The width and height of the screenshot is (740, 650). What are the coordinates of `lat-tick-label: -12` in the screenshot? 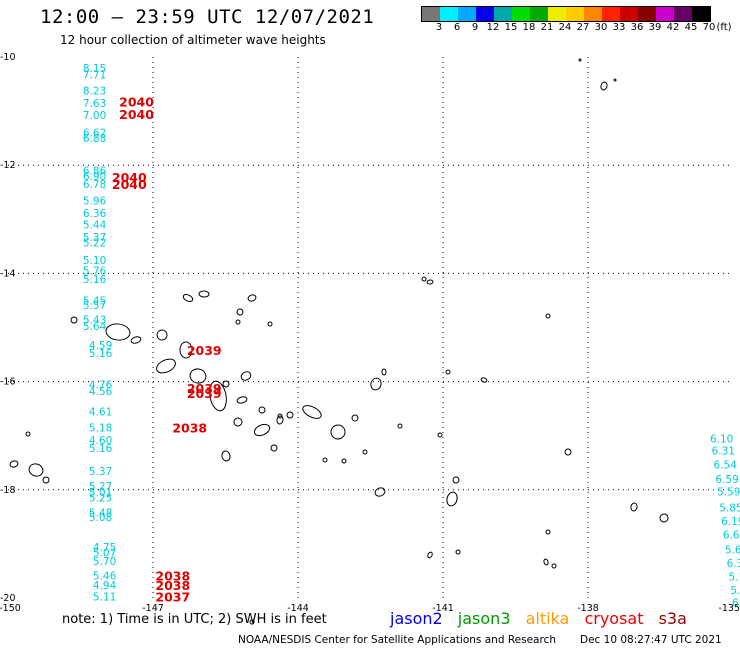 It's located at (8, 165).